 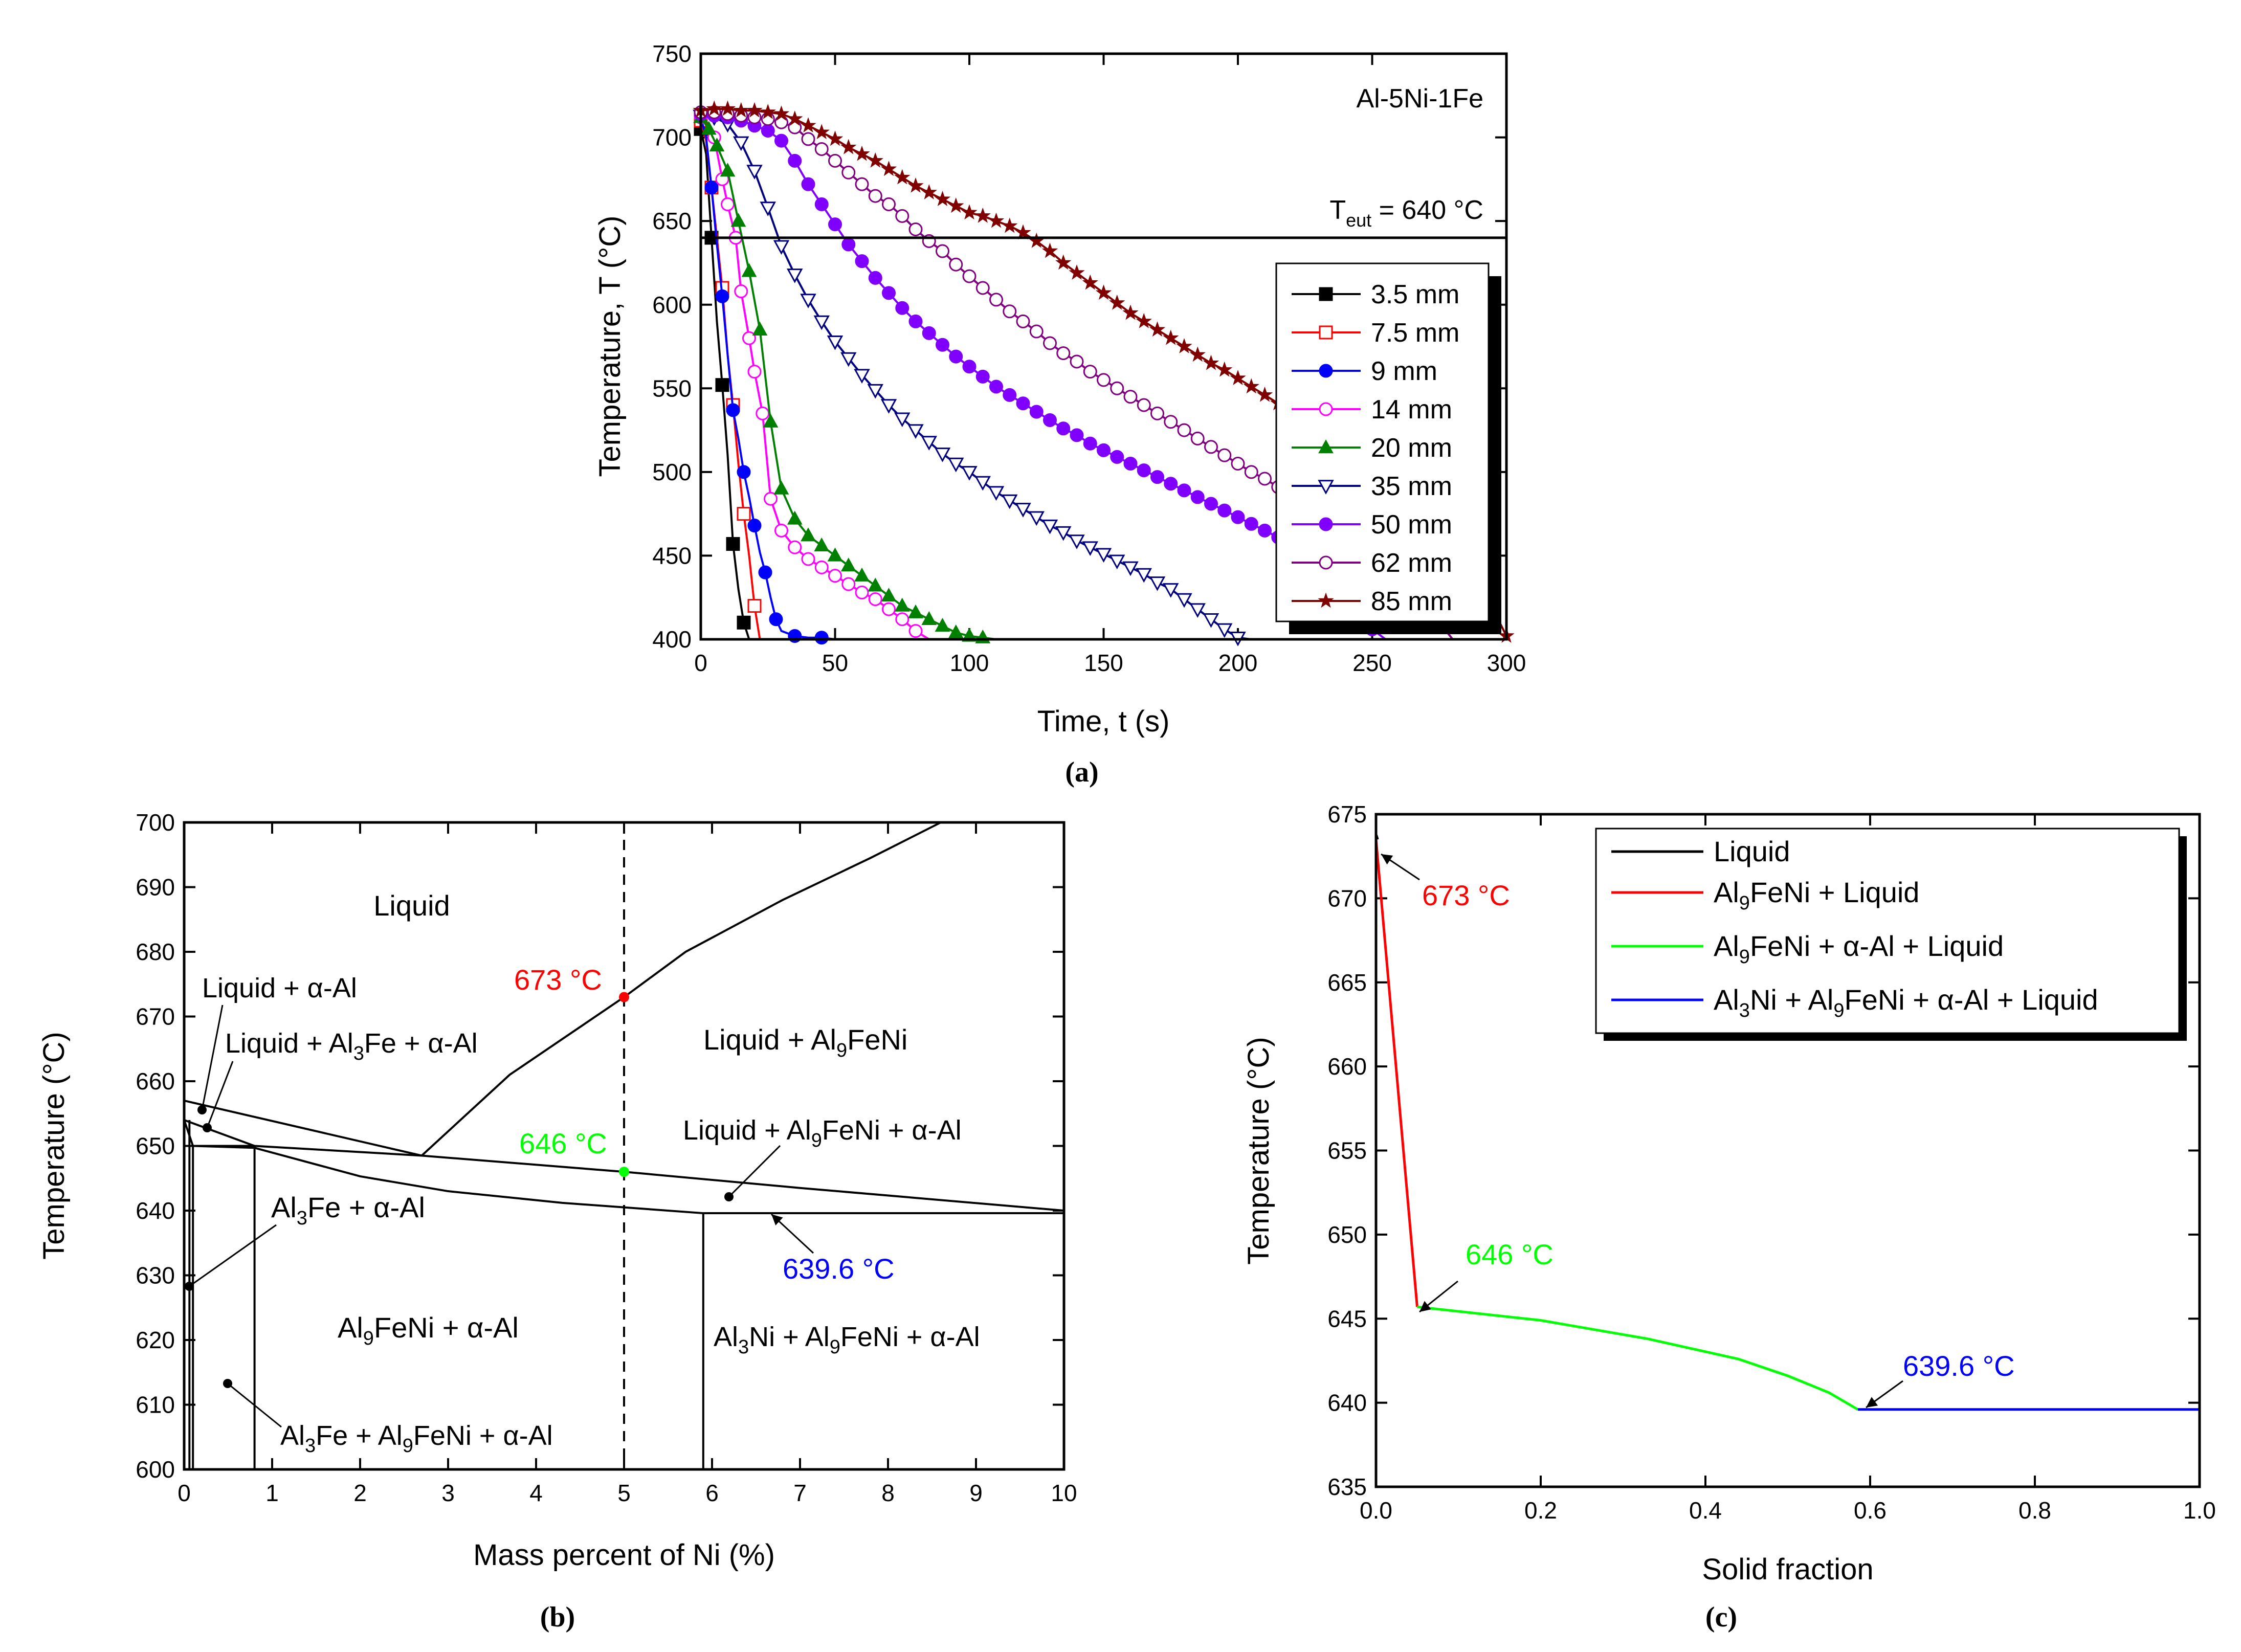 I want to click on x-tick-label: 9, so click(x=976, y=1493).